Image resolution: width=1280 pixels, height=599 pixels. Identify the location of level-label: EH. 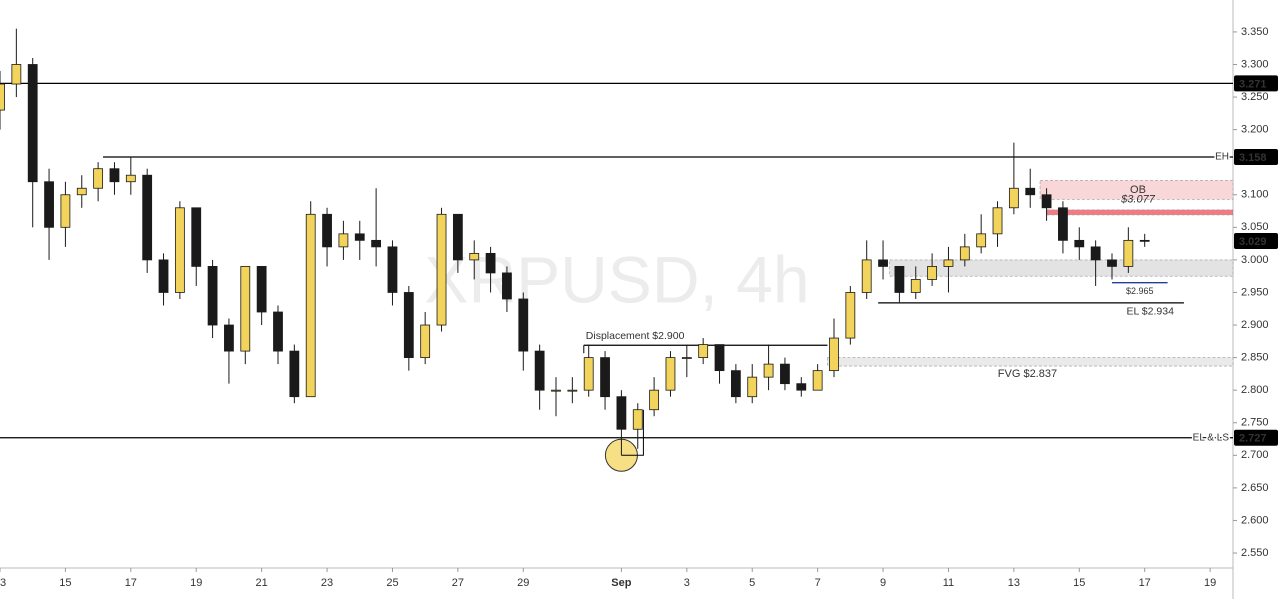
(1222, 157).